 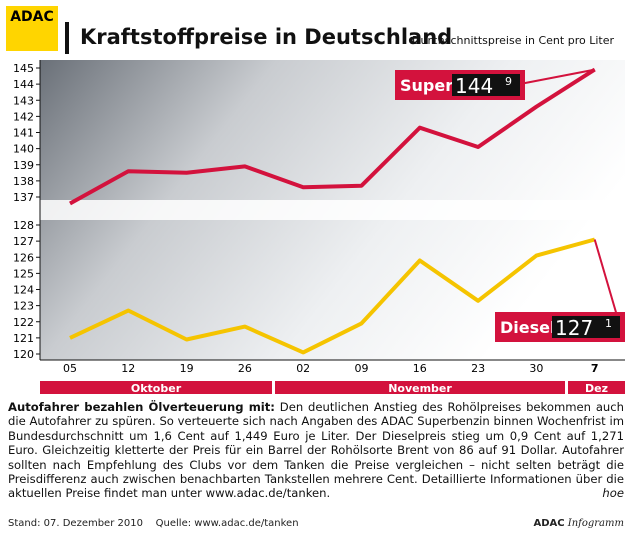 I want to click on x-tick-label: 12, so click(x=128, y=368).